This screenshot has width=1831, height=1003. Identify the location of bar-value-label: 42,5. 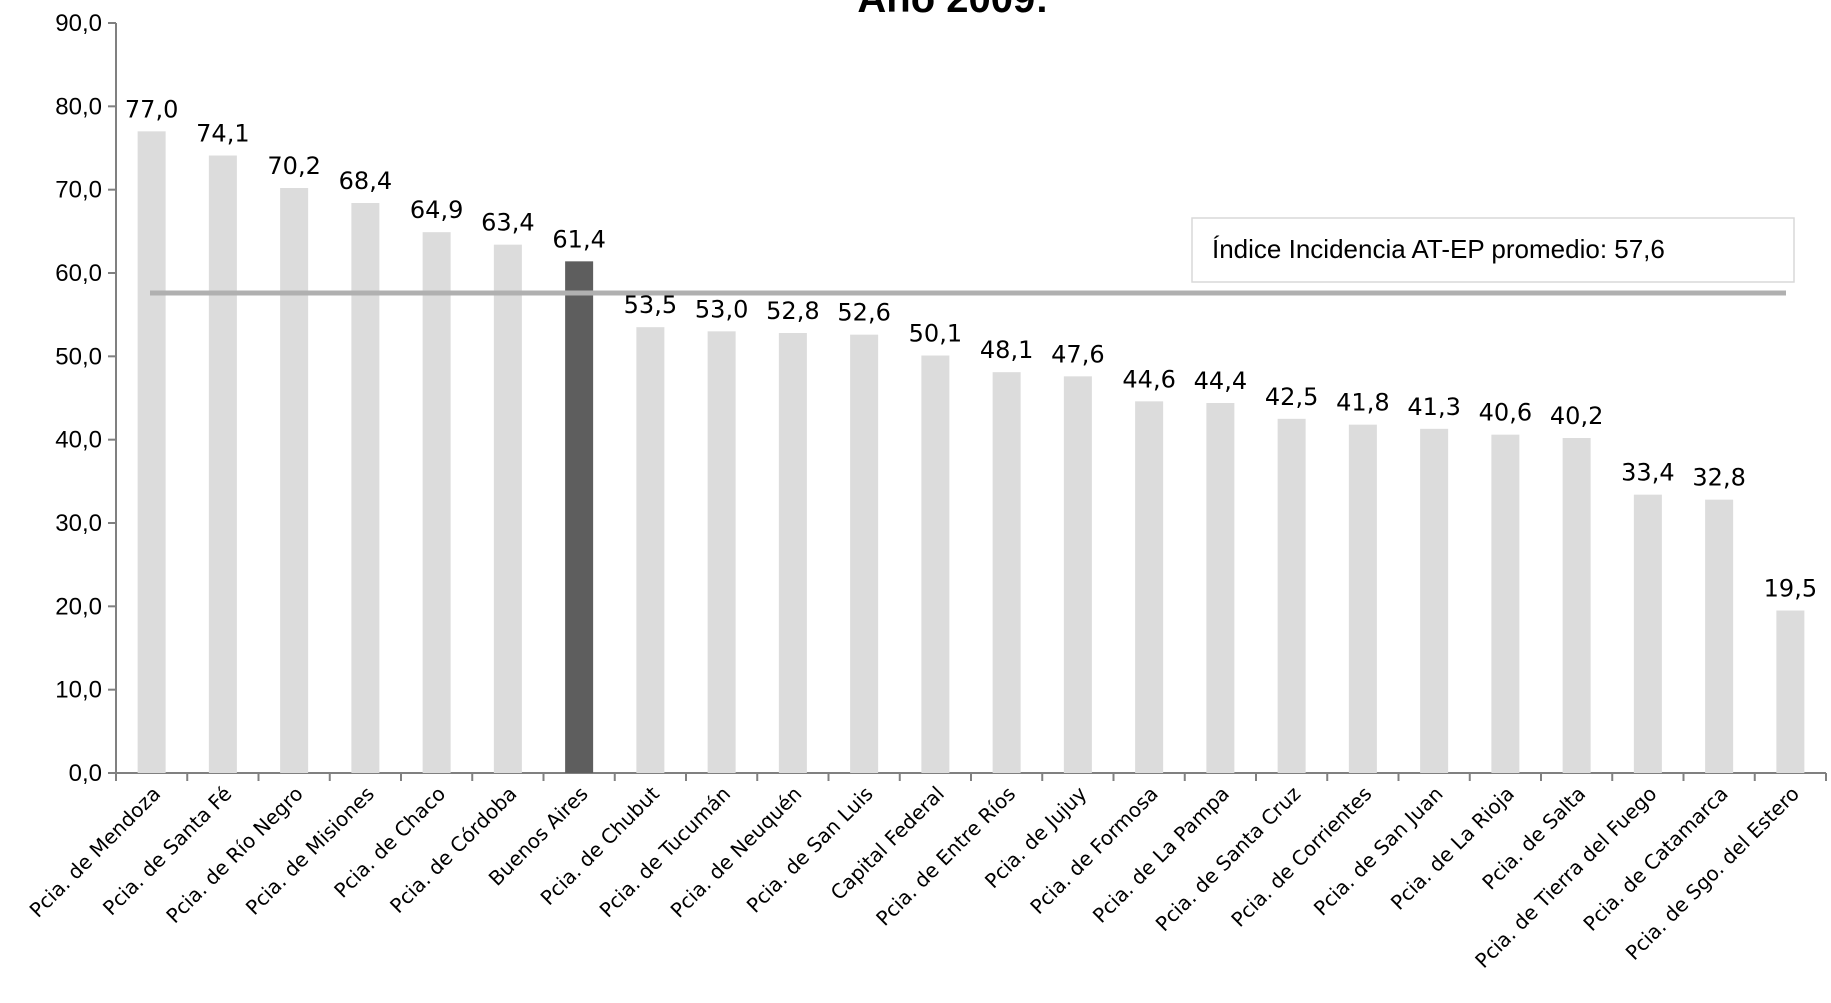
(1291, 397).